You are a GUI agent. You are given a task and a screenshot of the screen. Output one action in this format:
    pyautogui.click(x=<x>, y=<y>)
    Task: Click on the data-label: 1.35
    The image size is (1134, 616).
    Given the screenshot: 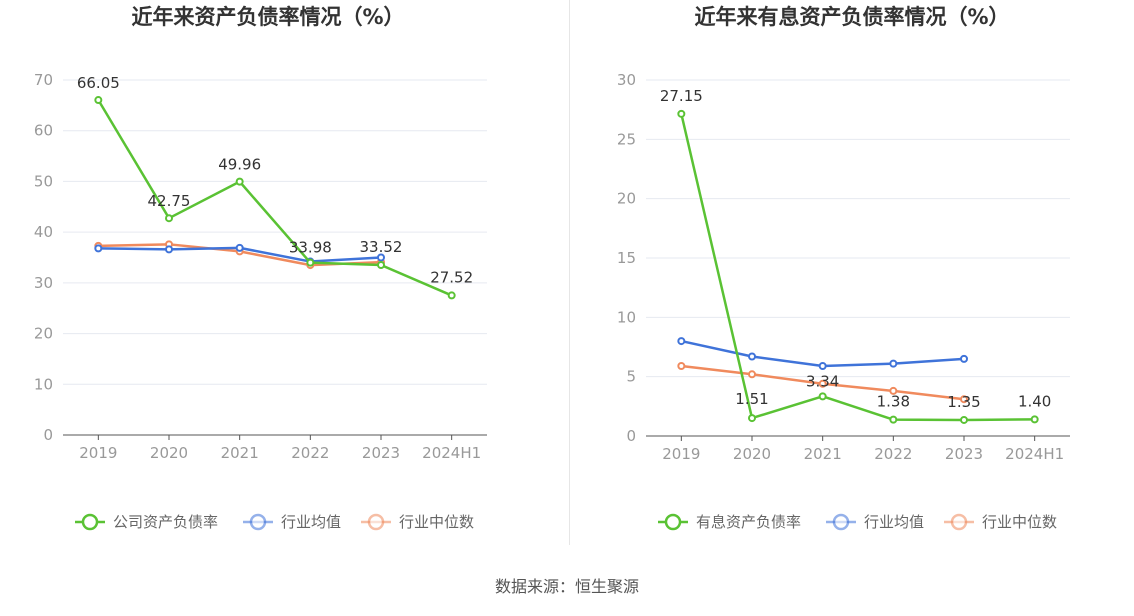 What is the action you would take?
    pyautogui.click(x=963, y=402)
    